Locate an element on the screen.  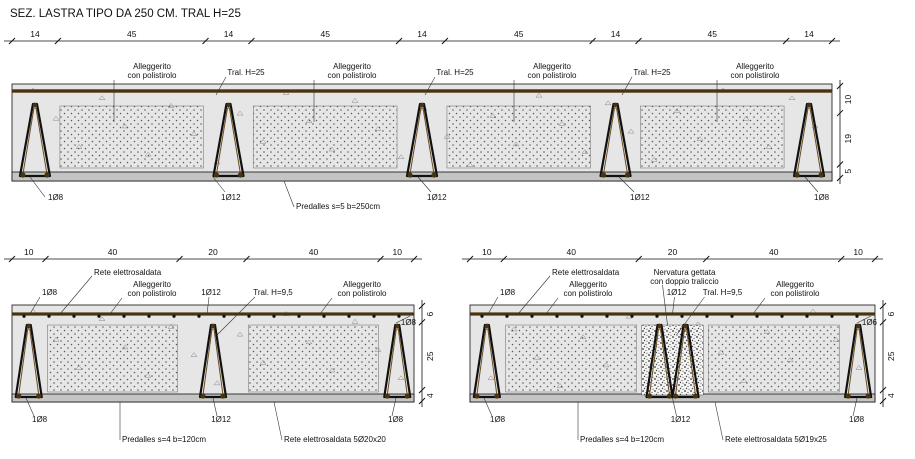
predalle-label: Predalles s=4 b=120cm is located at coordinates (164, 439).